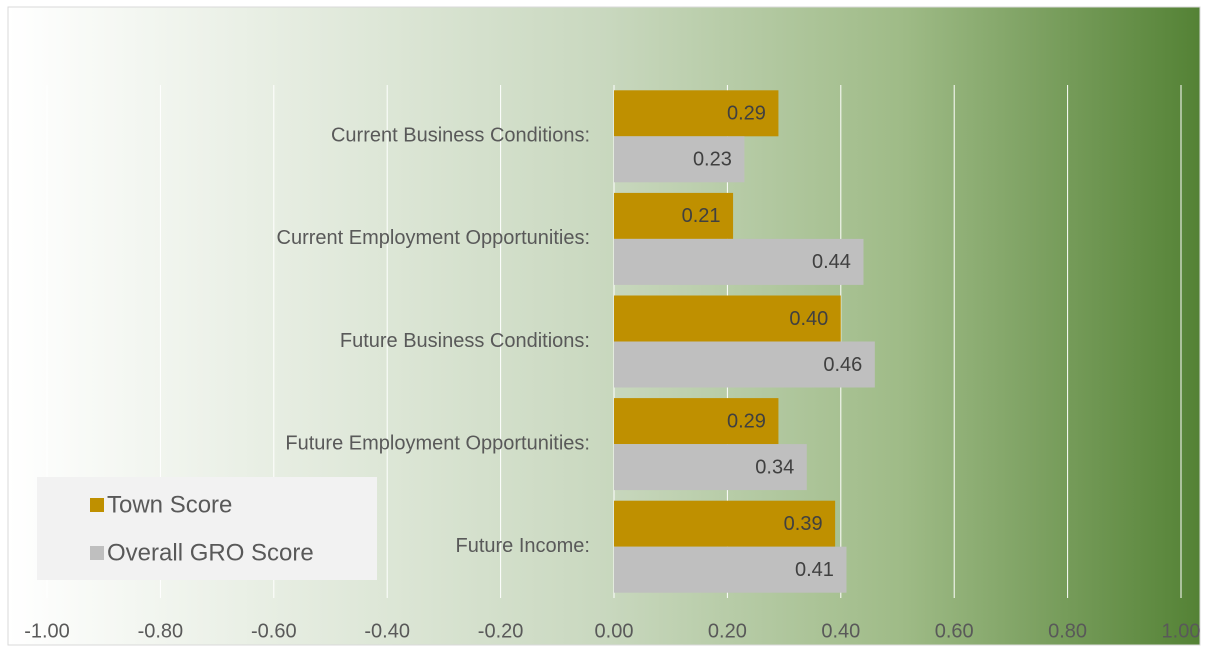  Describe the element at coordinates (1067, 631) in the screenshot. I see `x-tick-label: 0.80` at that location.